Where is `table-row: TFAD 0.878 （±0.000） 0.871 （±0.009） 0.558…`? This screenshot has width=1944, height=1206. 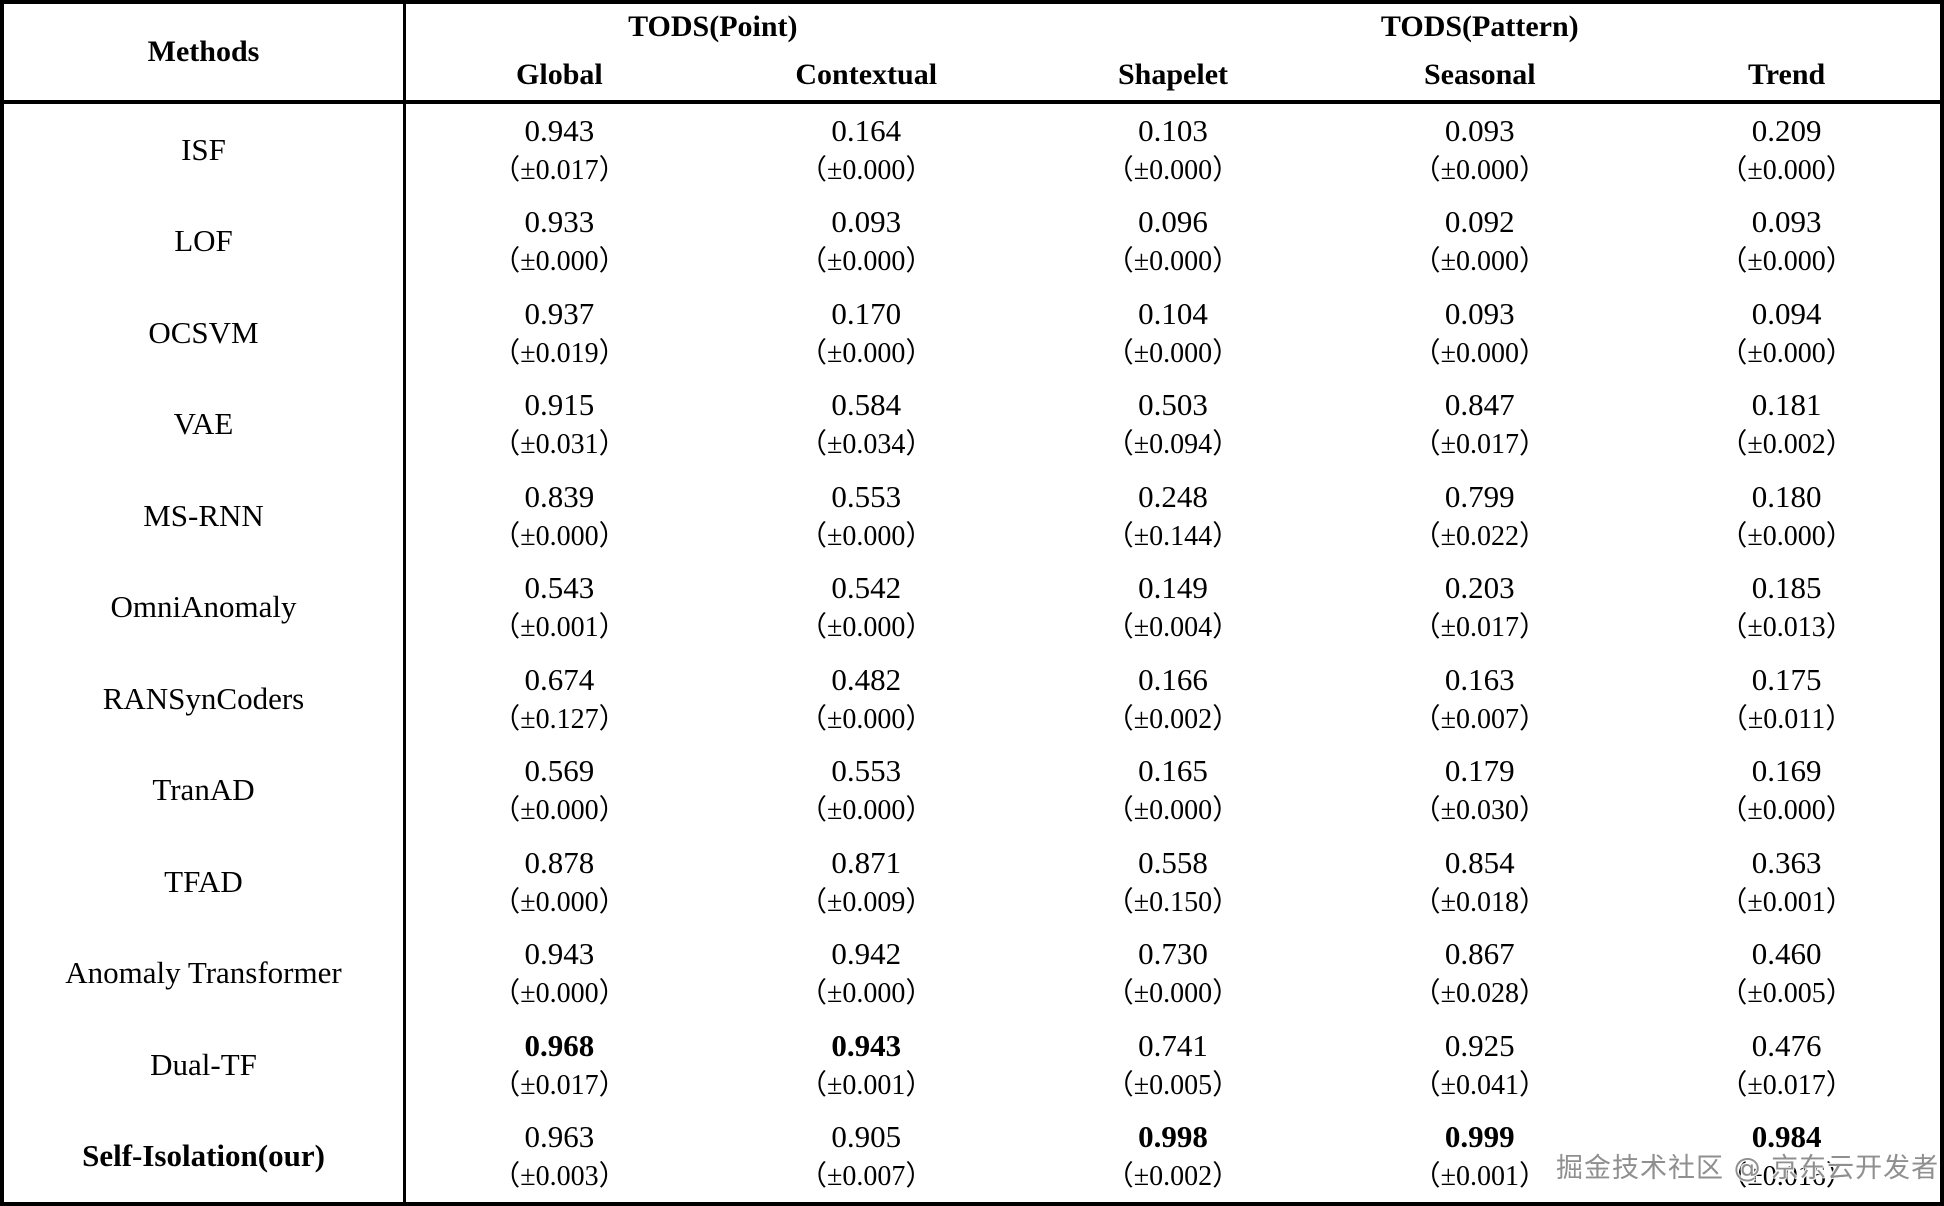 table-row: TFAD 0.878 （±0.000） 0.871 （±0.009） 0.558… is located at coordinates (972, 882).